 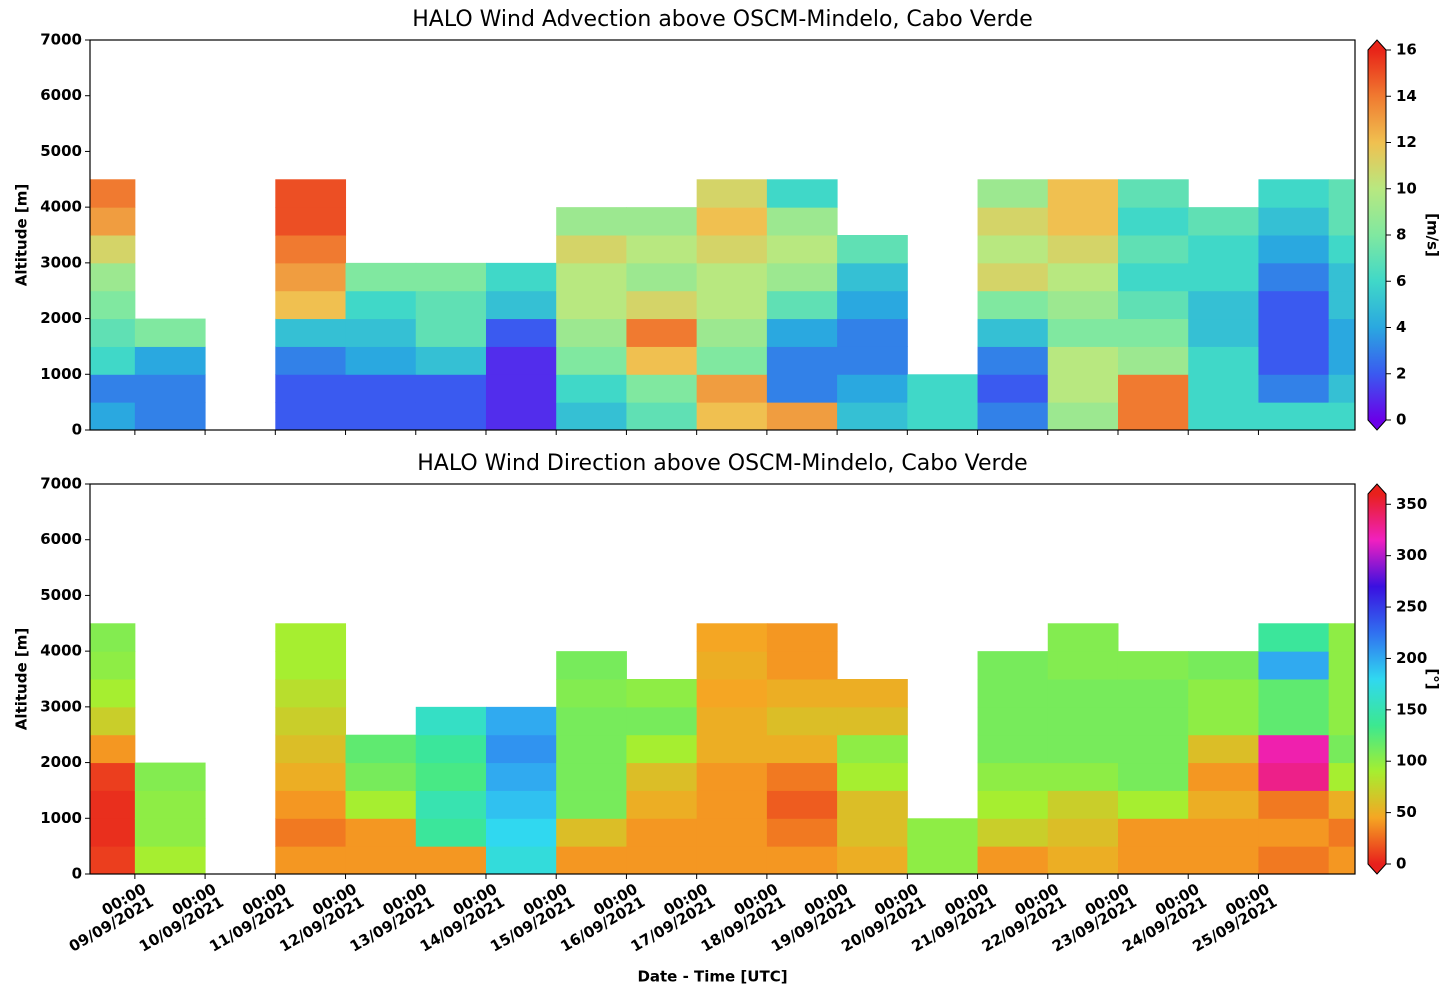 I want to click on colorbar-tick-label: 8, so click(x=1401, y=235).